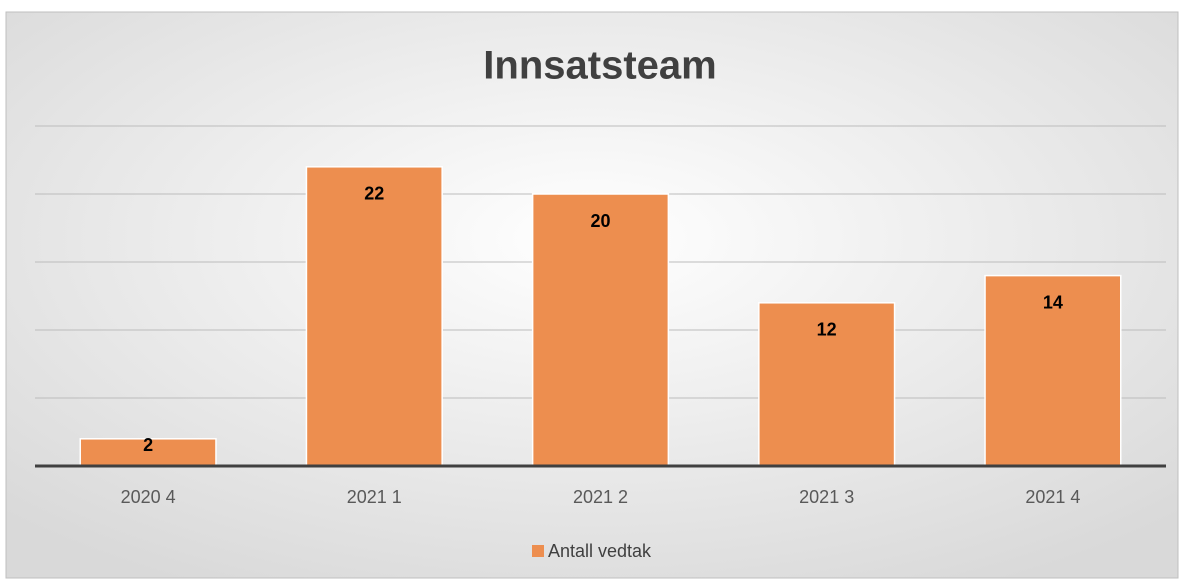 The image size is (1184, 579). What do you see at coordinates (599, 66) in the screenshot?
I see `chart-title: Innsatsteam` at bounding box center [599, 66].